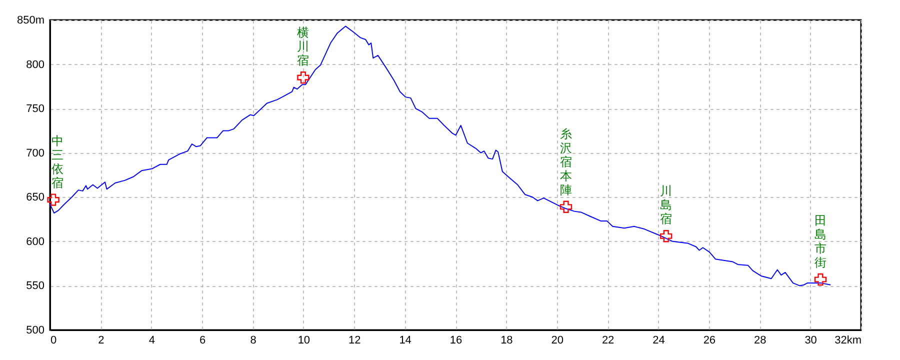 The image size is (900, 360). What do you see at coordinates (709, 340) in the screenshot?
I see `x-tick-label: 26` at bounding box center [709, 340].